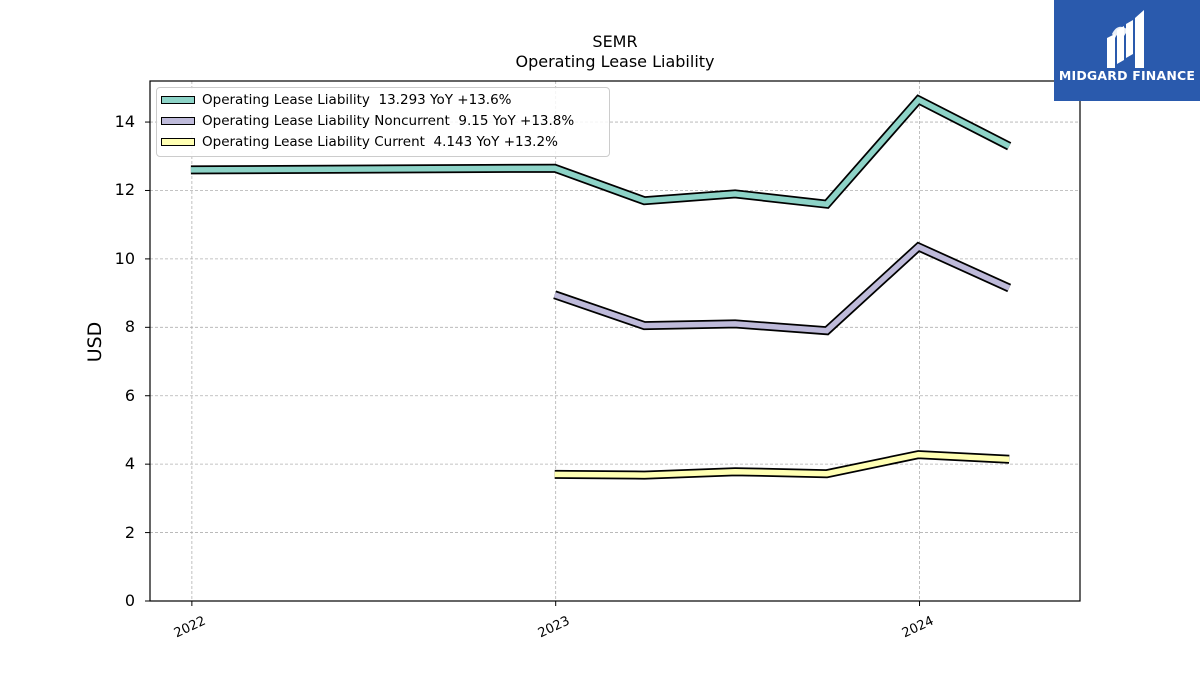 The height and width of the screenshot is (675, 1200). I want to click on y-tick-label: 10, so click(124, 258).